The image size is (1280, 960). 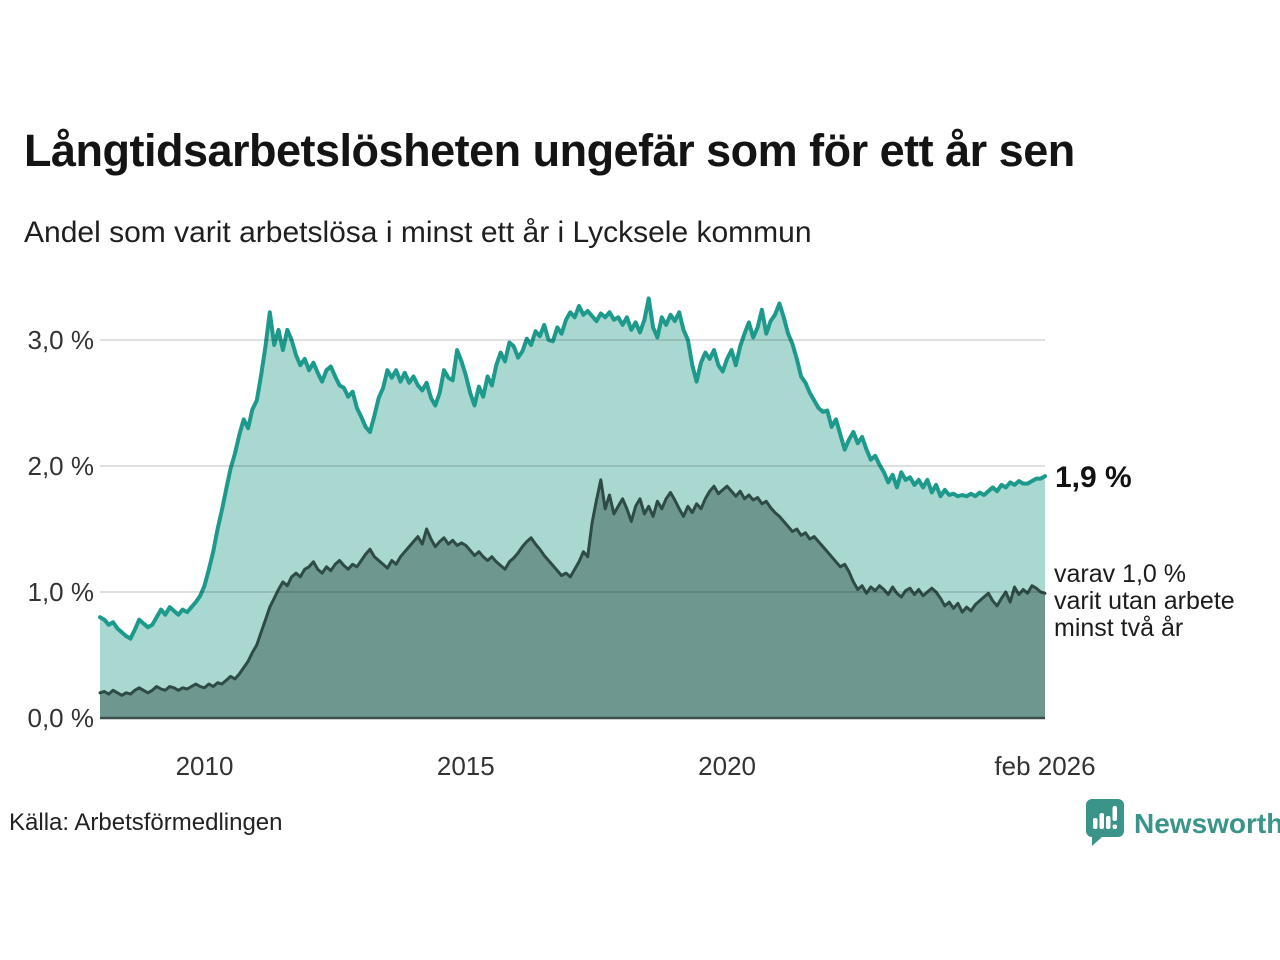 I want to click on x-tick-label-2015: 2015, so click(x=466, y=766).